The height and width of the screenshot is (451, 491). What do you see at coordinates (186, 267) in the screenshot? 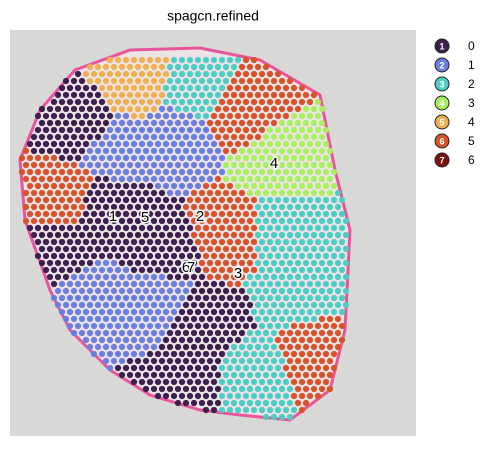
I see `cluster-annotation: 6` at bounding box center [186, 267].